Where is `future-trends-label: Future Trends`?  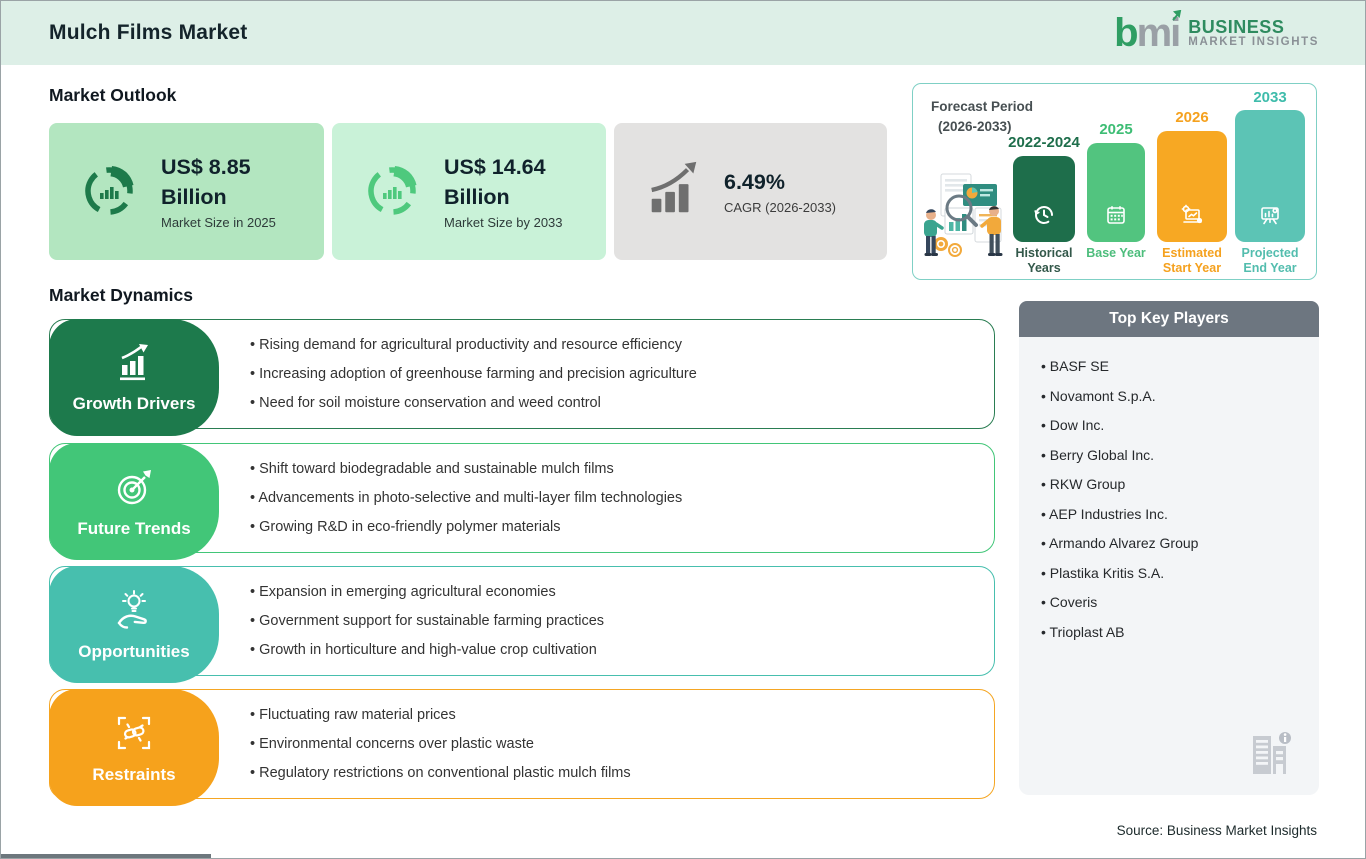
future-trends-label: Future Trends is located at coordinates (134, 528).